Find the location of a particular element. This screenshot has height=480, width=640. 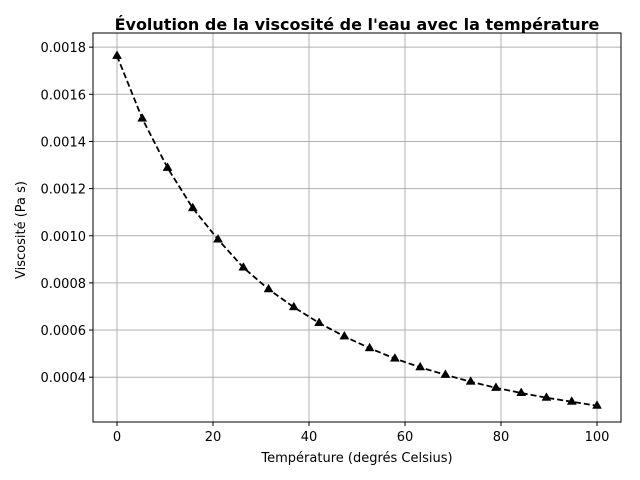

y-tick-label: 0.0008 is located at coordinates (64, 284).